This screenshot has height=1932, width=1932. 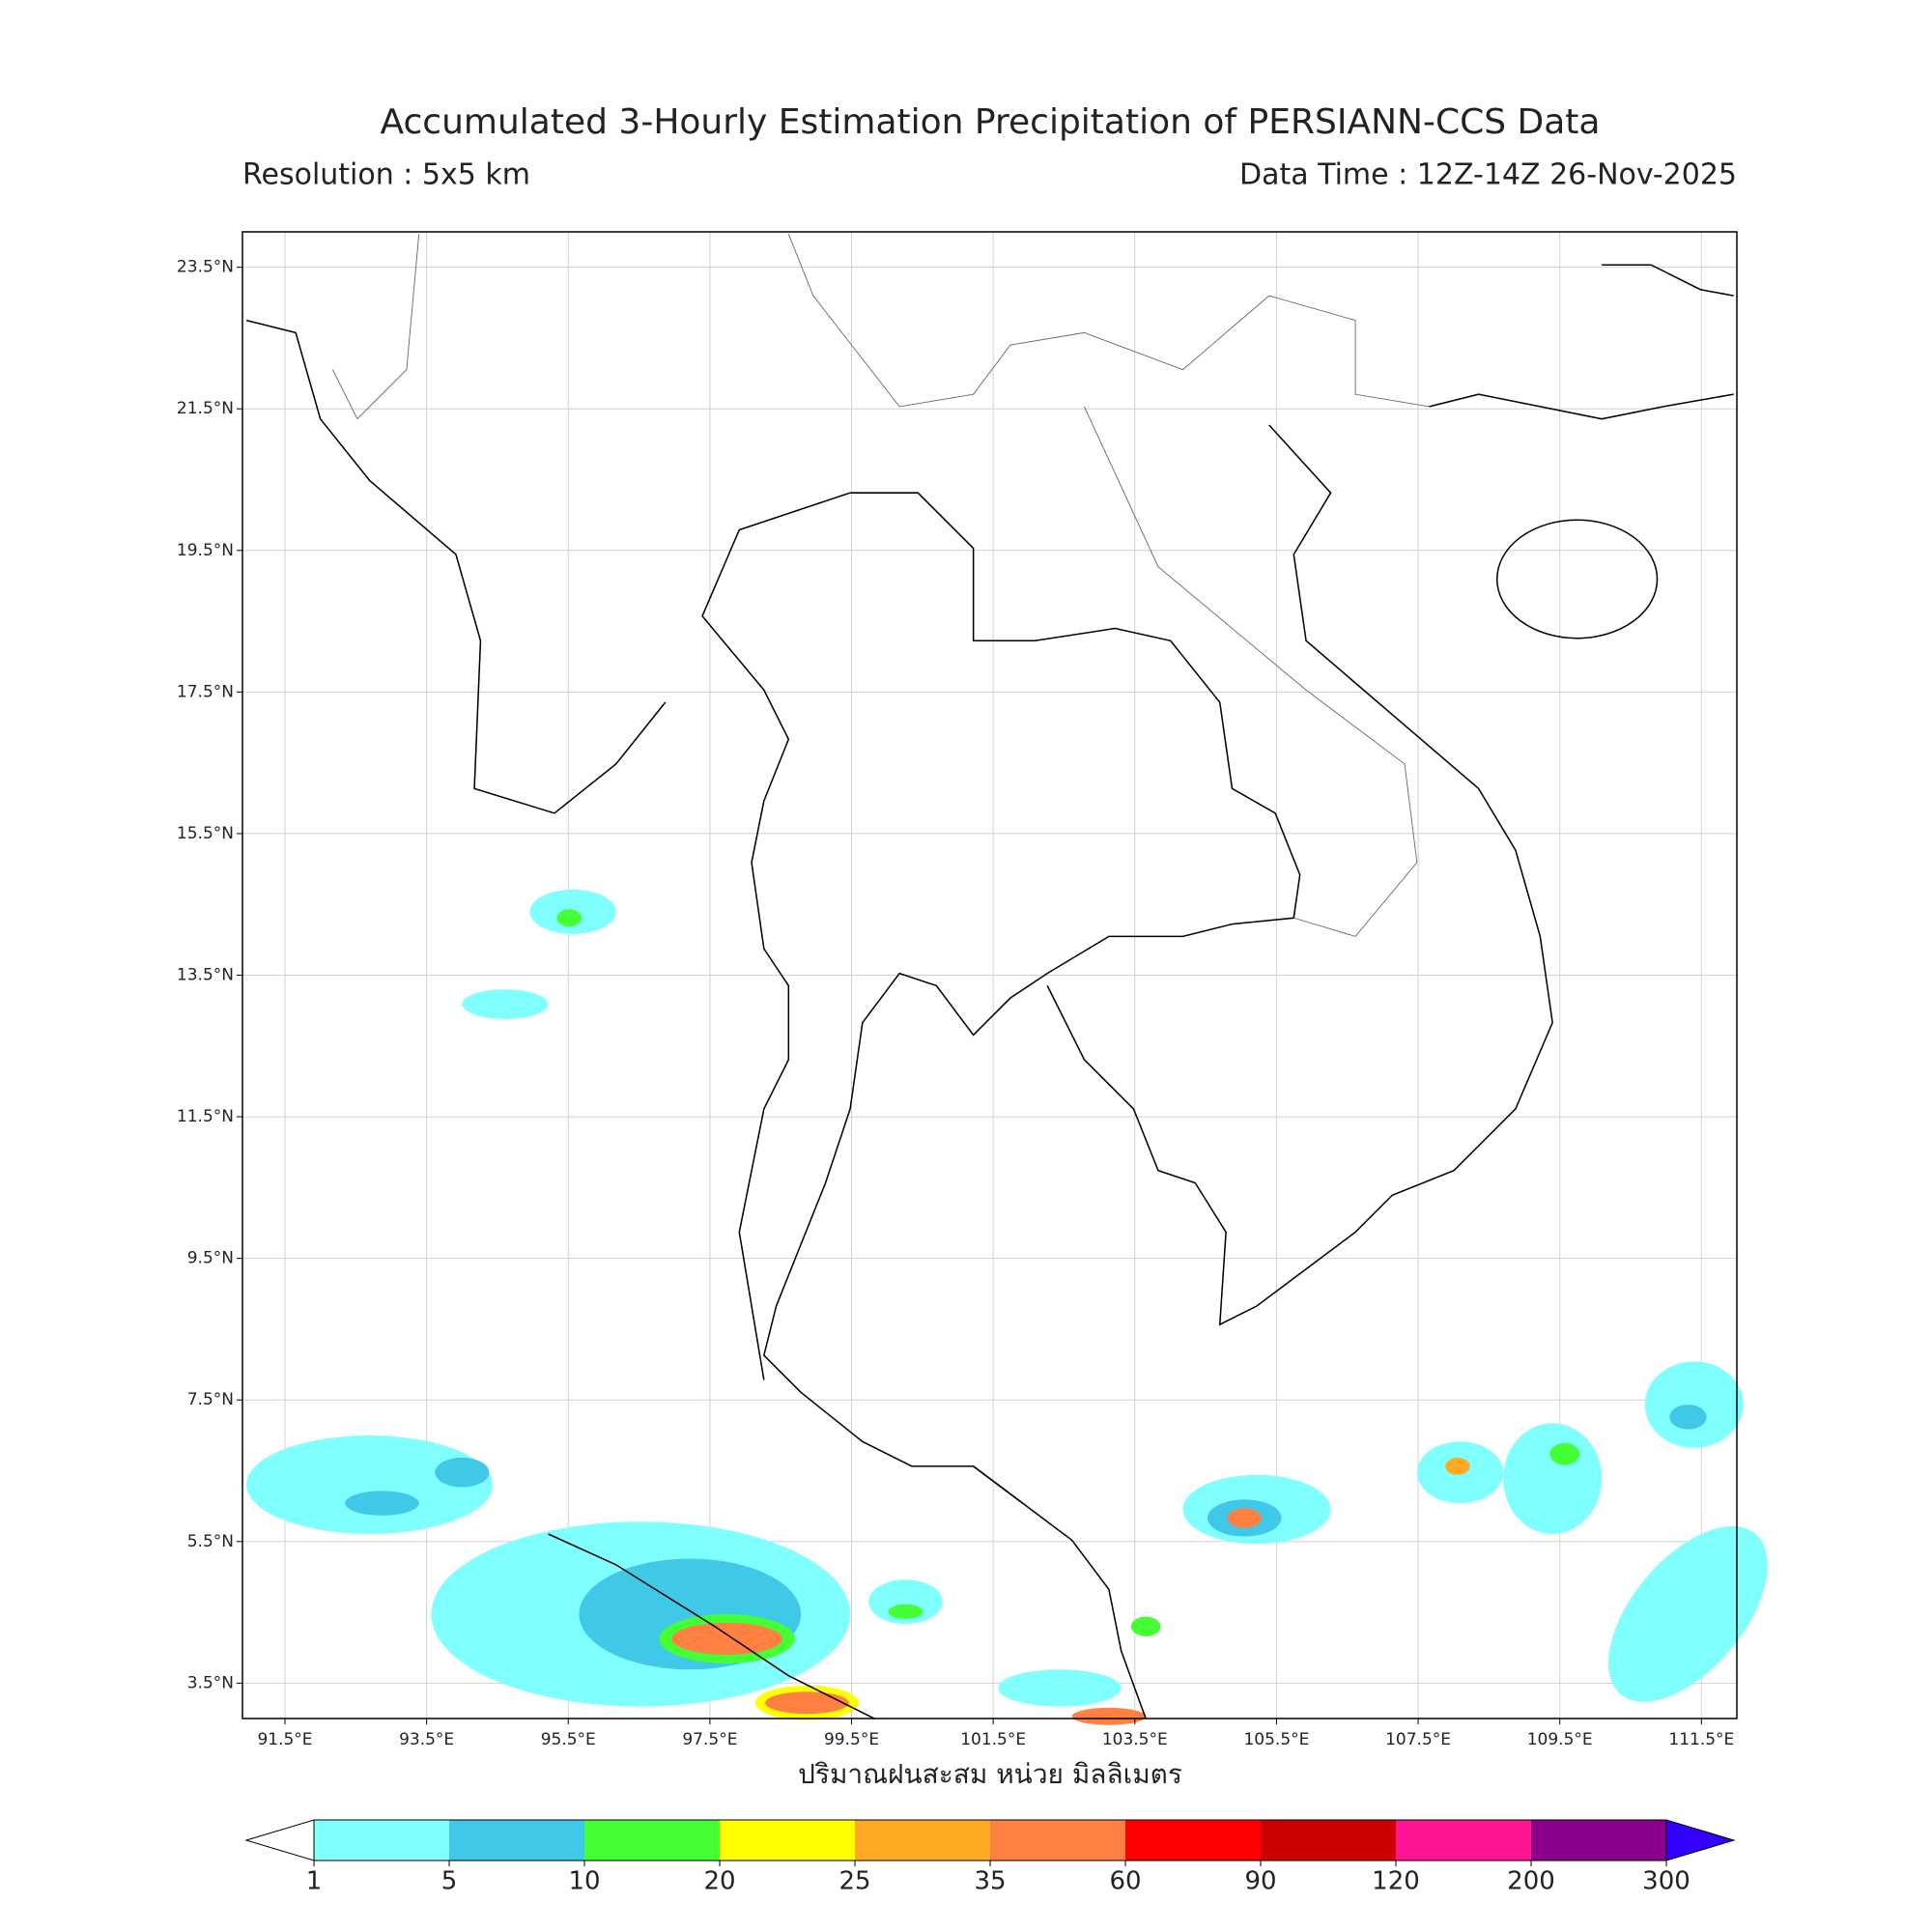 I want to click on y-tick-label: 9.5°N, so click(x=210, y=1258).